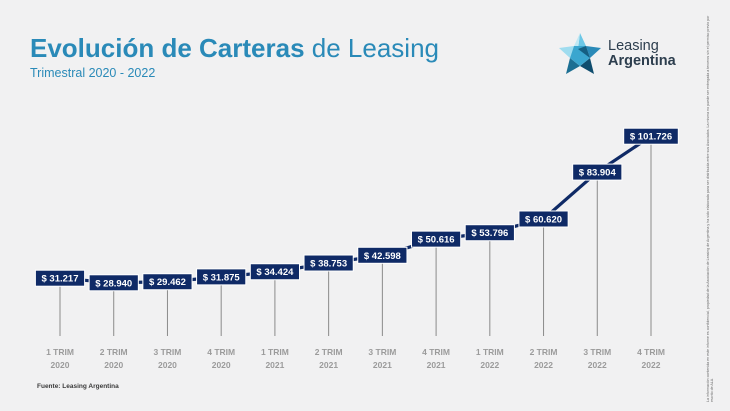  I want to click on data-label: $ 53.796, so click(489, 233).